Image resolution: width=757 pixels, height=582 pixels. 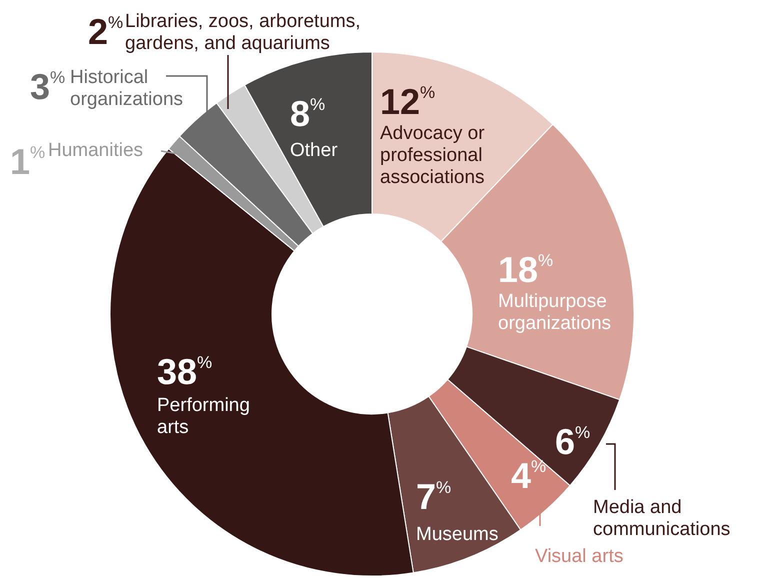 I want to click on data-label: 38%, so click(x=184, y=371).